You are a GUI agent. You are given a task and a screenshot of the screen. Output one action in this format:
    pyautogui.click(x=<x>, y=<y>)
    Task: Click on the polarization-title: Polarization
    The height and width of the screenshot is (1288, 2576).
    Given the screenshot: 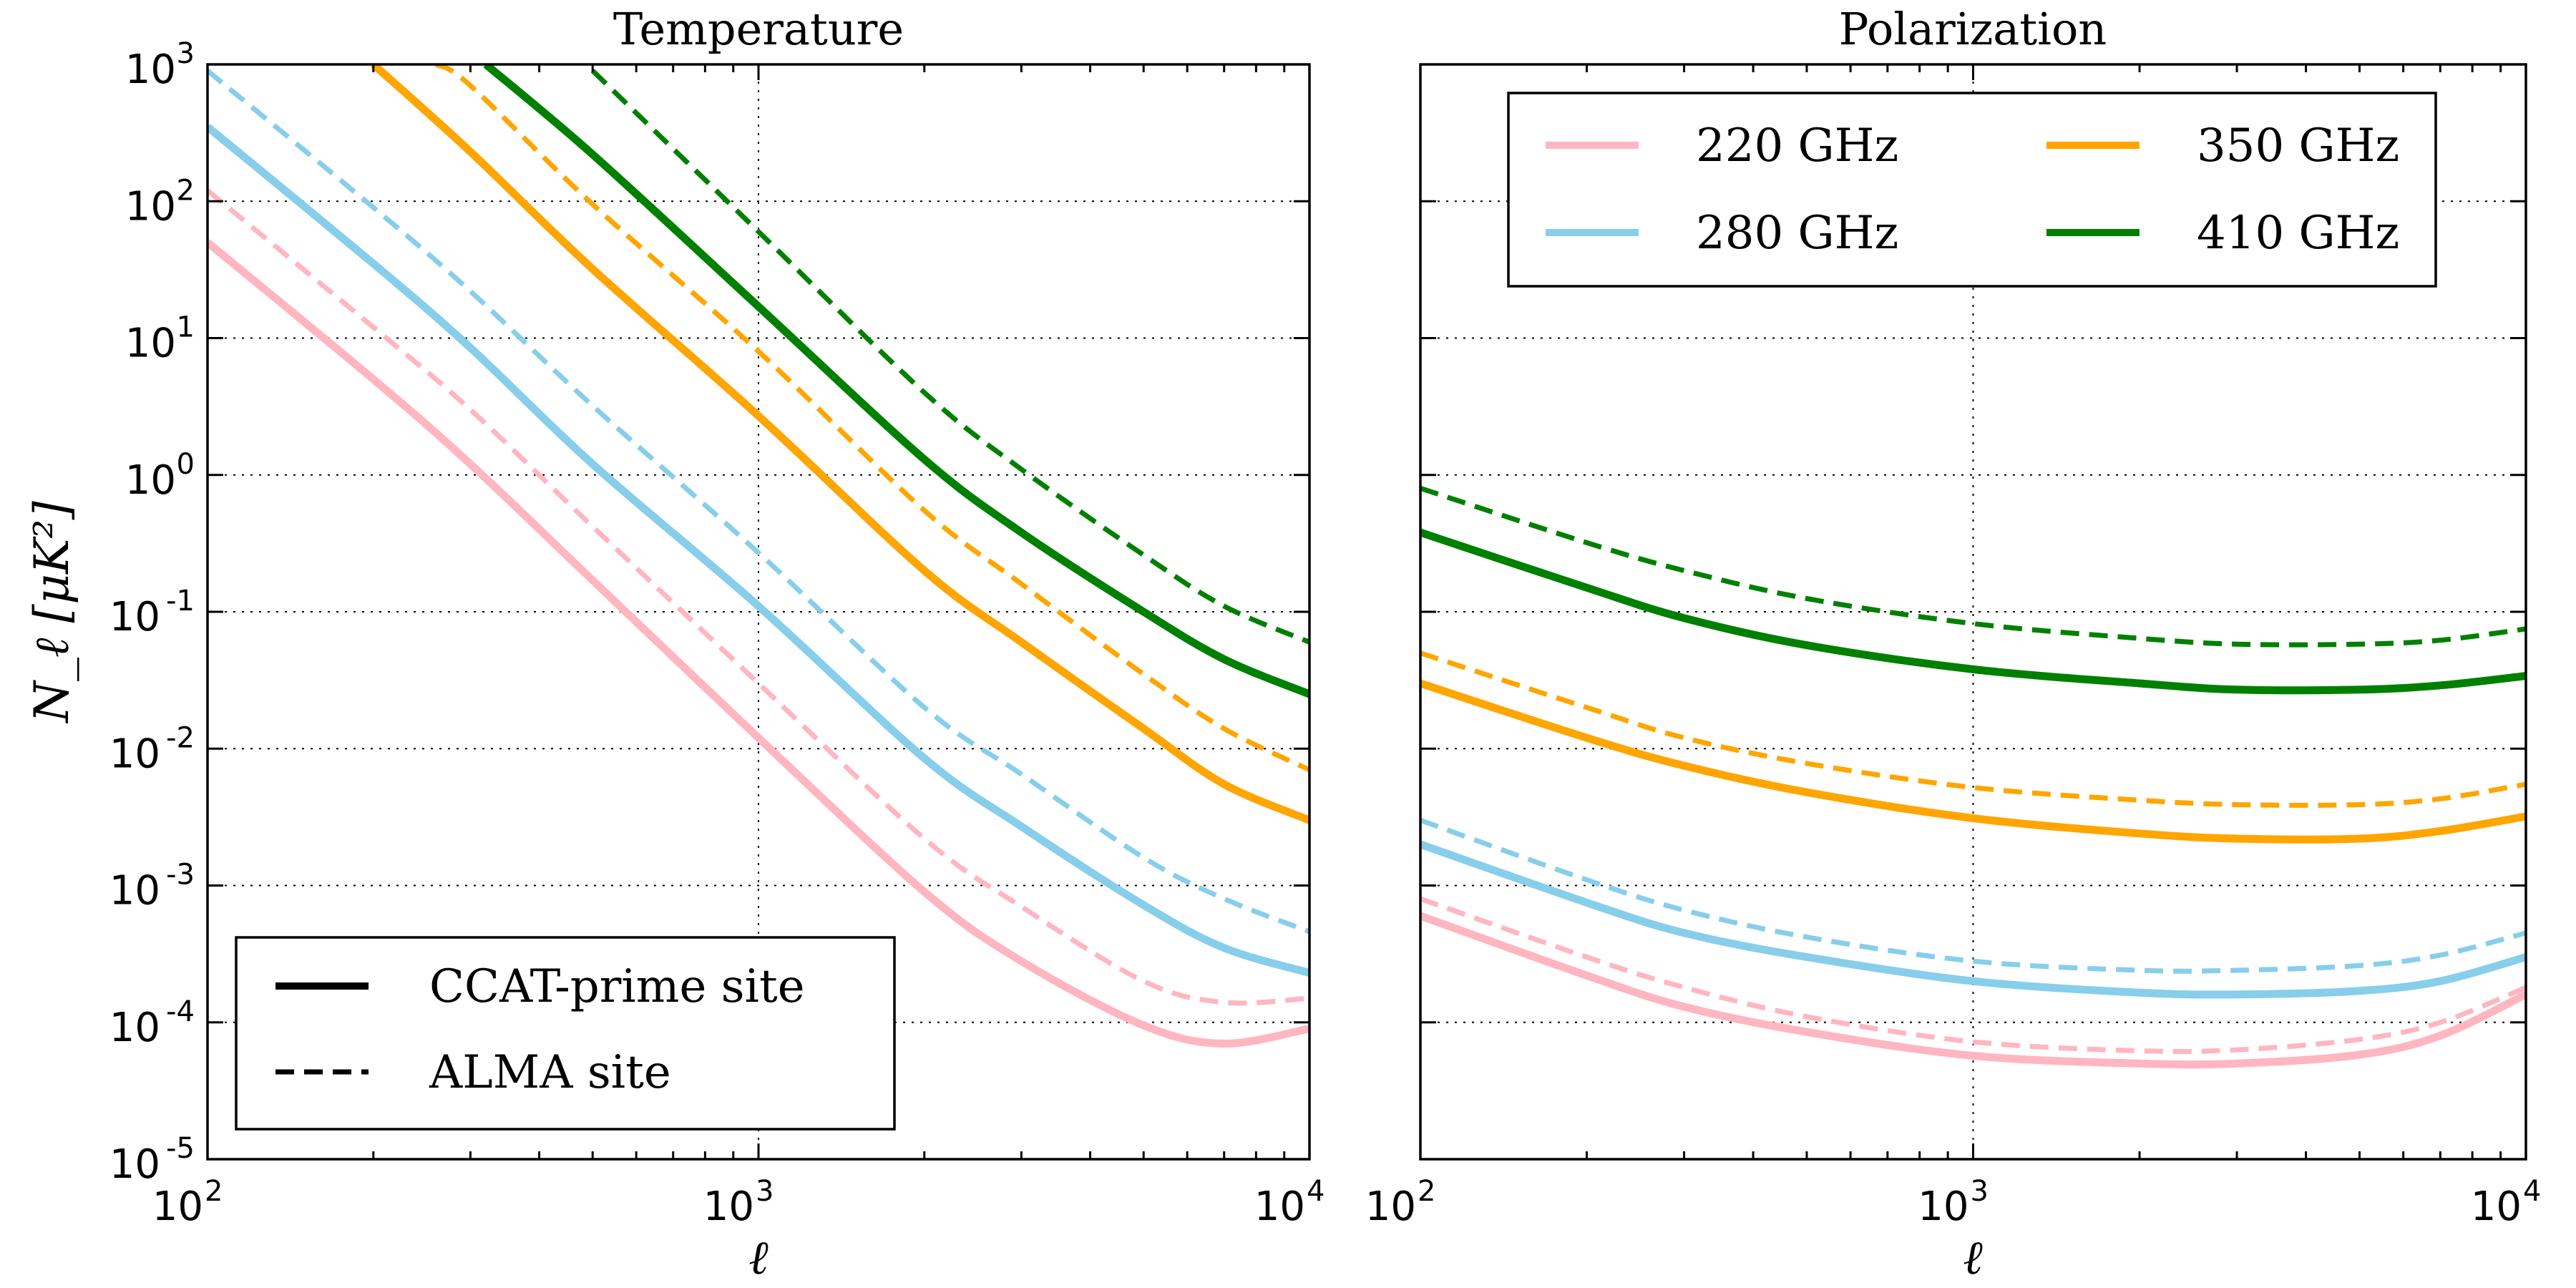 What is the action you would take?
    pyautogui.click(x=1973, y=29)
    